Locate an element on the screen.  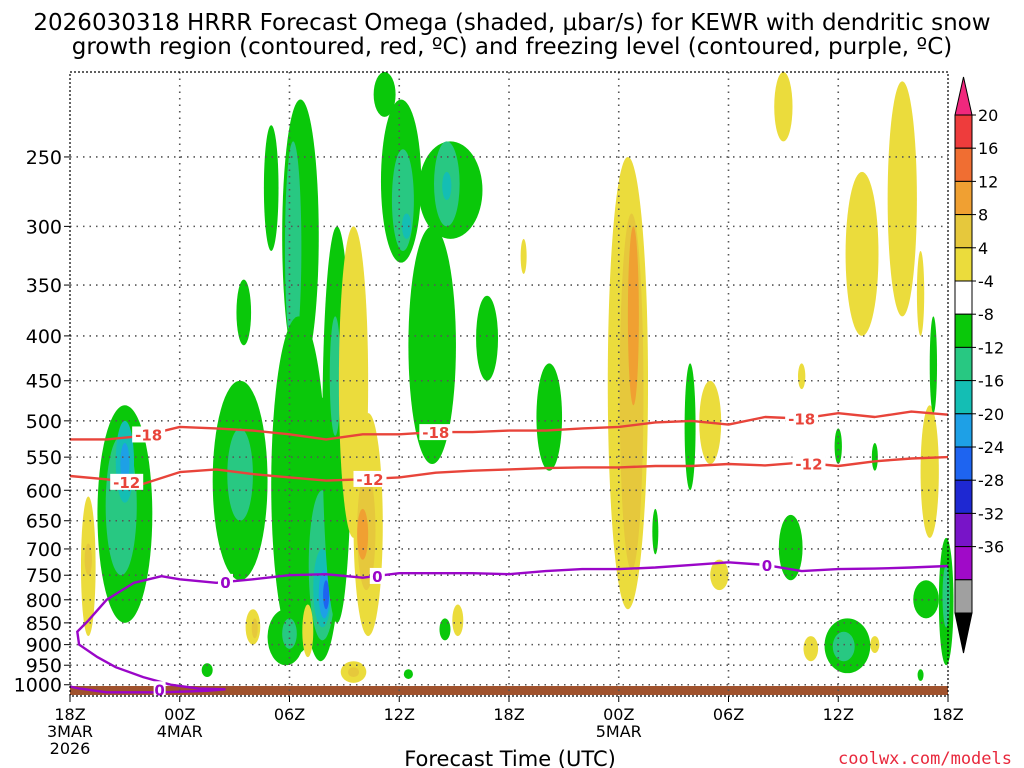
freezing-level-surface-contour is located at coordinates (147, 656).